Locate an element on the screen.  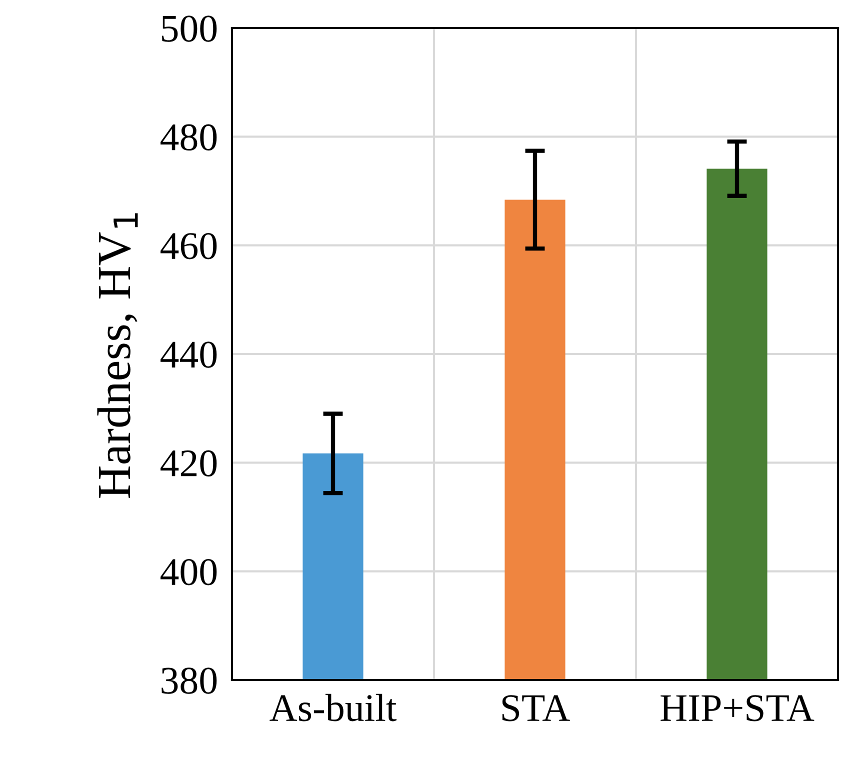
y-tick-label: 420 is located at coordinates (188, 463).